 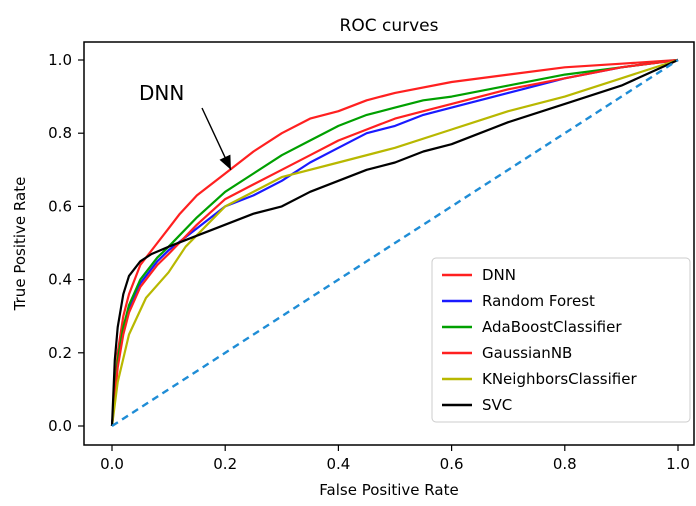 I want to click on y-tick-label: 1.0, so click(x=60, y=60).